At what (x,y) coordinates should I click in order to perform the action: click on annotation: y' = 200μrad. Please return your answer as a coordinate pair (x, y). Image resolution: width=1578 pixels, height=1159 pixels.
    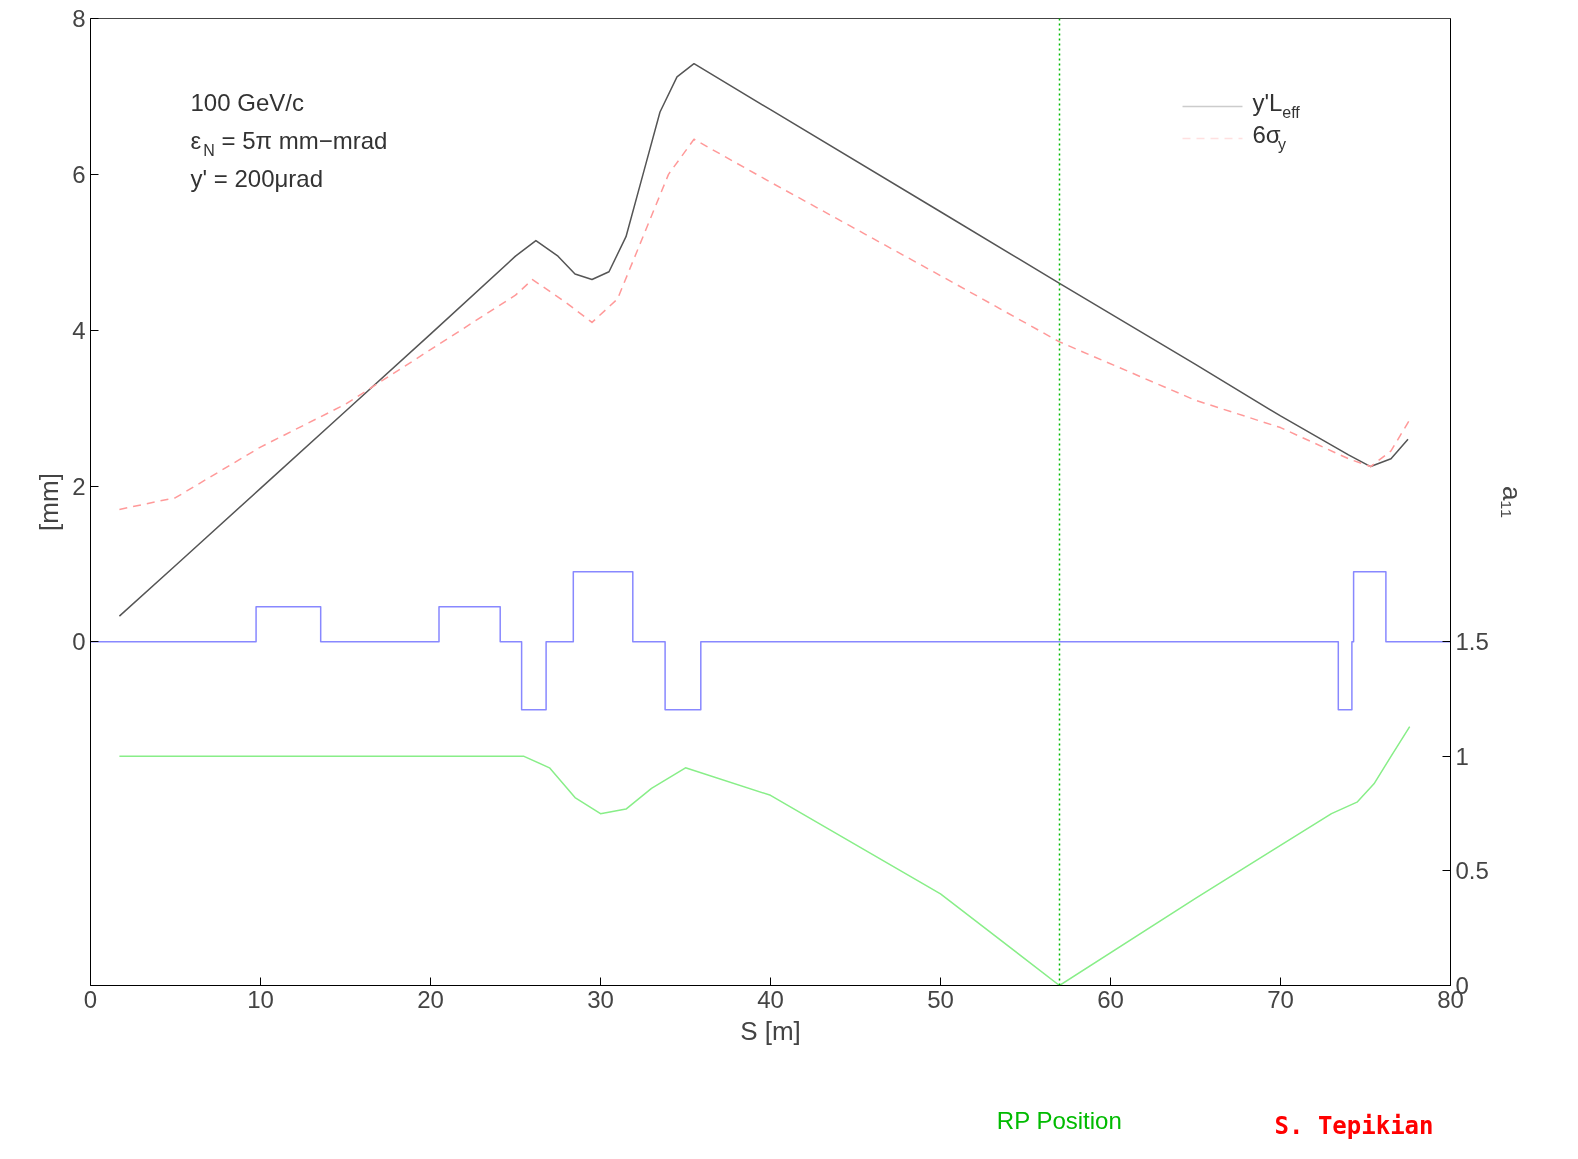
    Looking at the image, I should click on (256, 178).